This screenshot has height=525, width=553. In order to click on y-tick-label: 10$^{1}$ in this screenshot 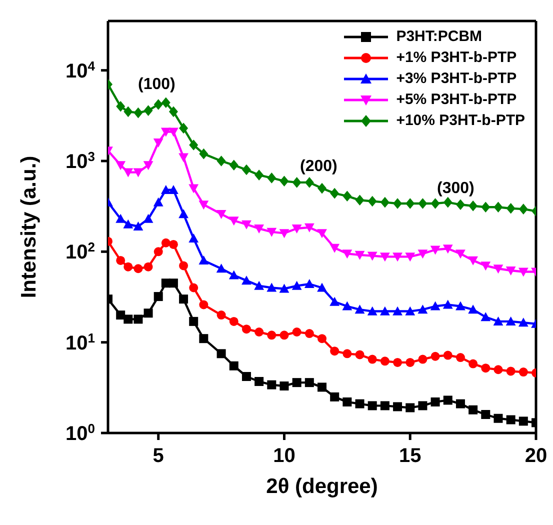, I will do `click(80, 342)`.